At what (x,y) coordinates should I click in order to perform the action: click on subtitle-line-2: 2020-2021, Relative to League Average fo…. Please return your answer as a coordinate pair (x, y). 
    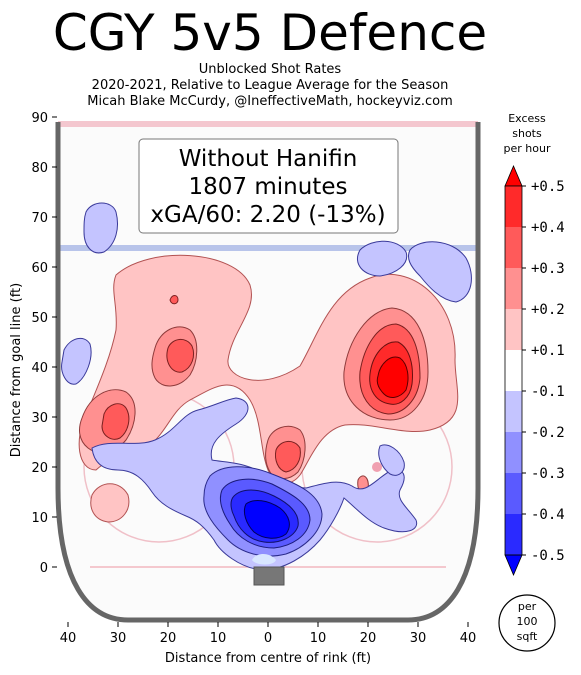
    Looking at the image, I should click on (270, 85).